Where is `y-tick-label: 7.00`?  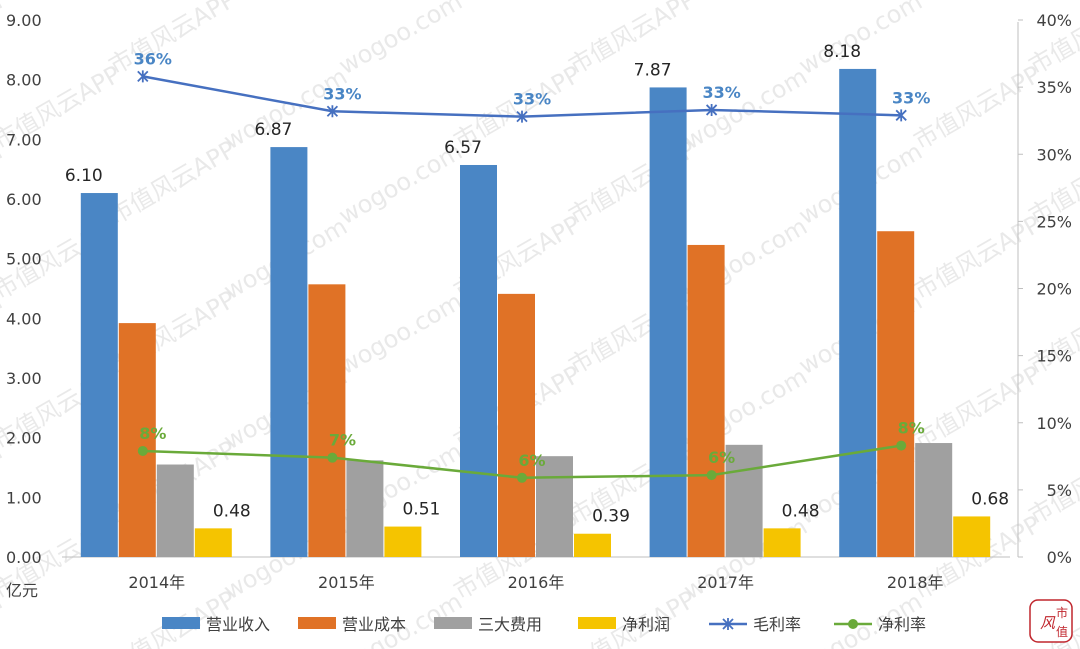
y-tick-label: 7.00 is located at coordinates (24, 139).